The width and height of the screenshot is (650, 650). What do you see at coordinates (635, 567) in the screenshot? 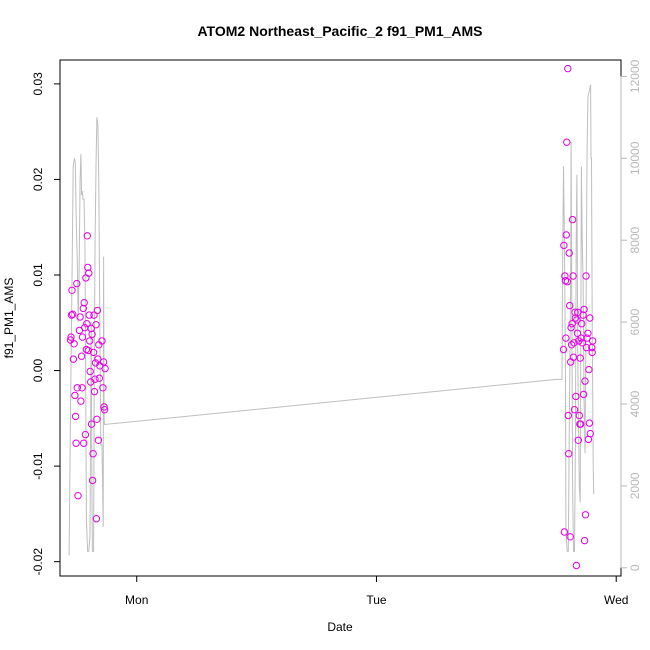
I see `y2-tick-label: 0` at bounding box center [635, 567].